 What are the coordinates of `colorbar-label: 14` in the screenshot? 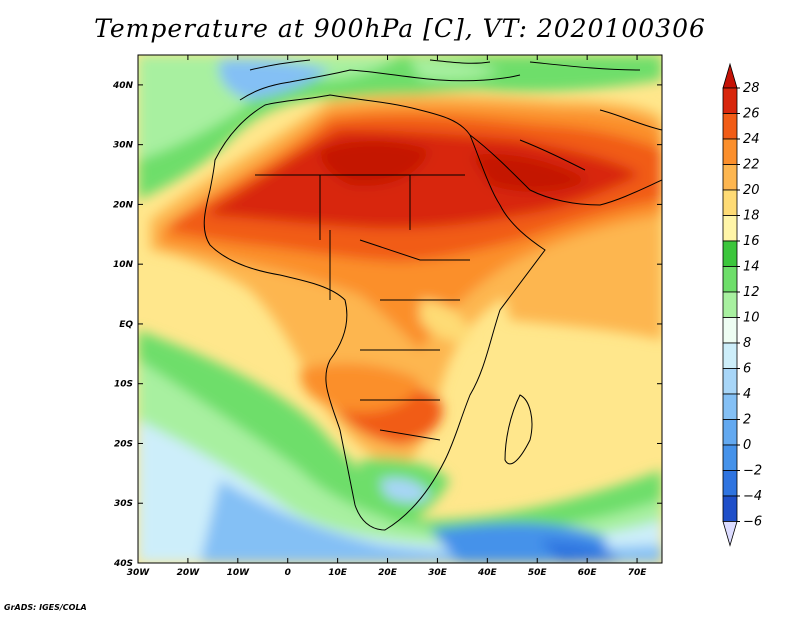 It's located at (751, 267).